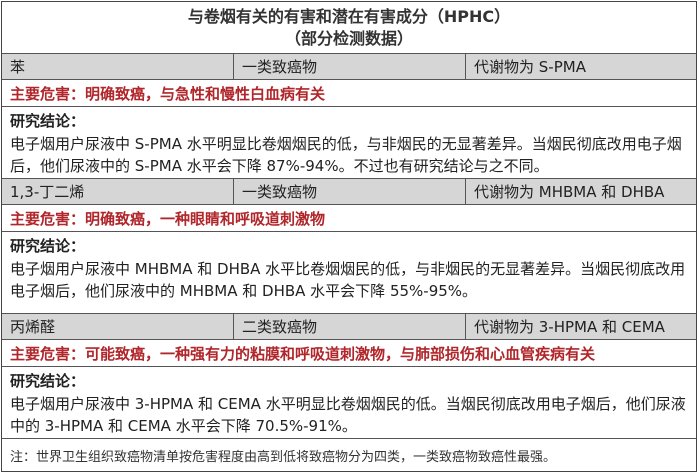 This screenshot has width=700, height=473. Describe the element at coordinates (530, 67) in the screenshot. I see `metabolite: 代谢物为 S-PMA` at that location.